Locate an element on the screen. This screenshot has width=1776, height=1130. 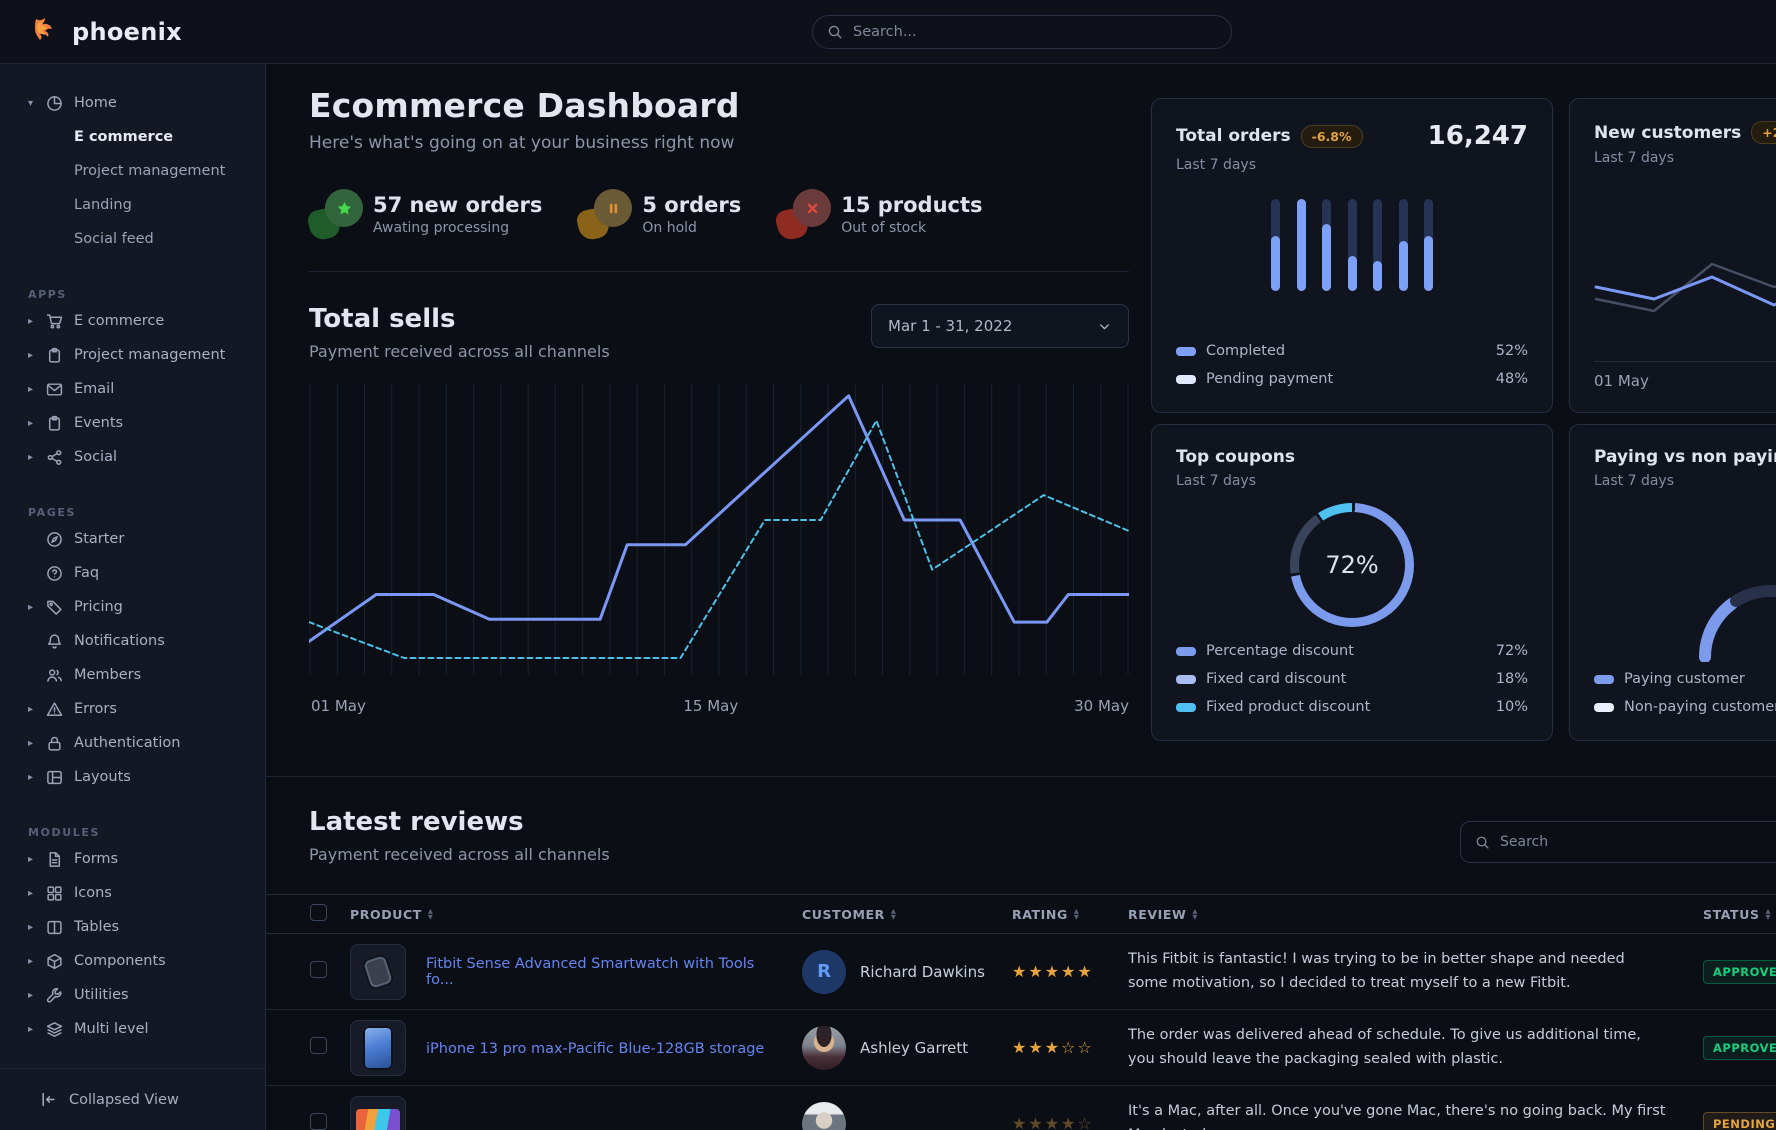
sidebar-item-project-management: ▸ Project management is located at coordinates (132, 355).